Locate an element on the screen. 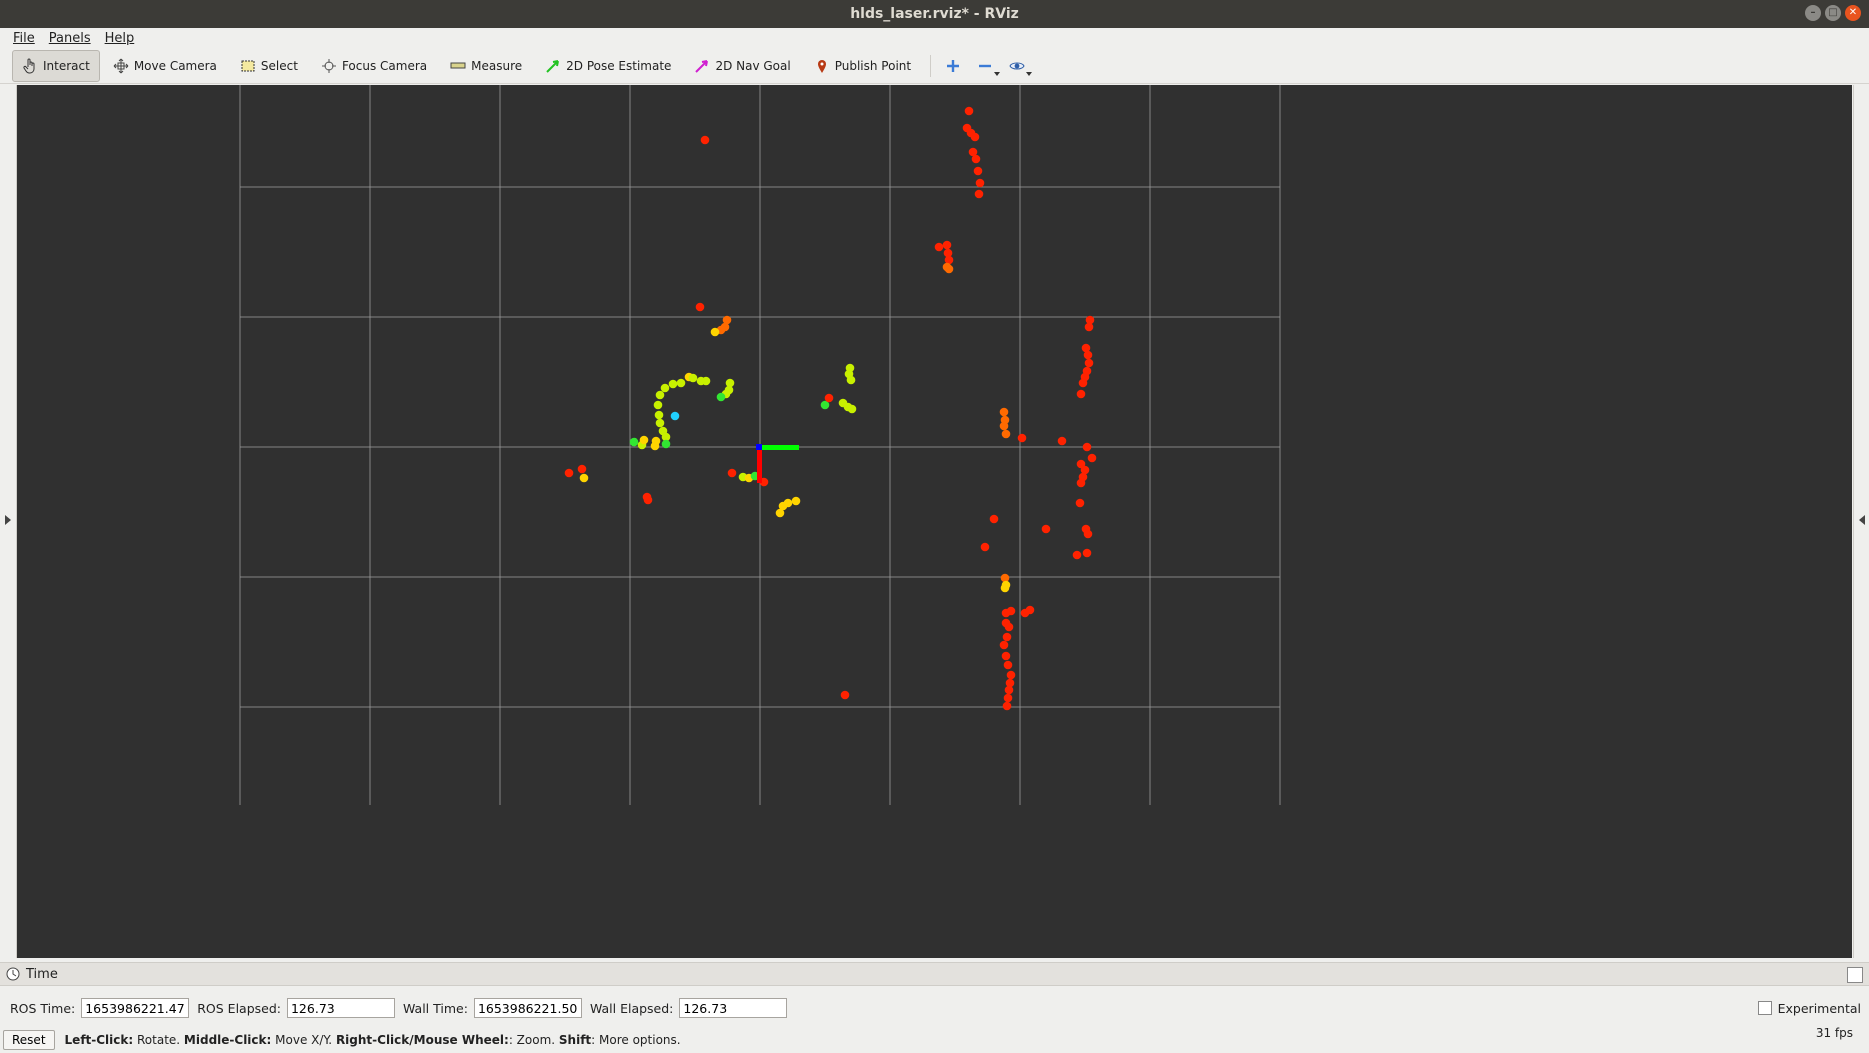  add-tool-icon is located at coordinates (953, 65).